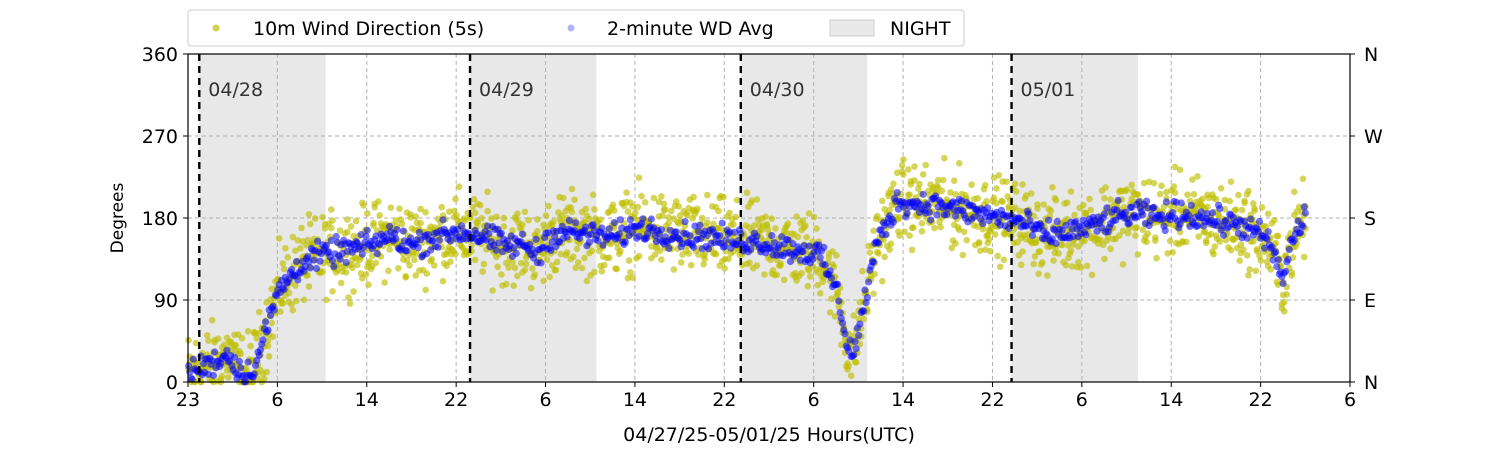 The height and width of the screenshot is (450, 1500). Describe the element at coordinates (852, 28) in the screenshot. I see `legend-marker-night` at that location.